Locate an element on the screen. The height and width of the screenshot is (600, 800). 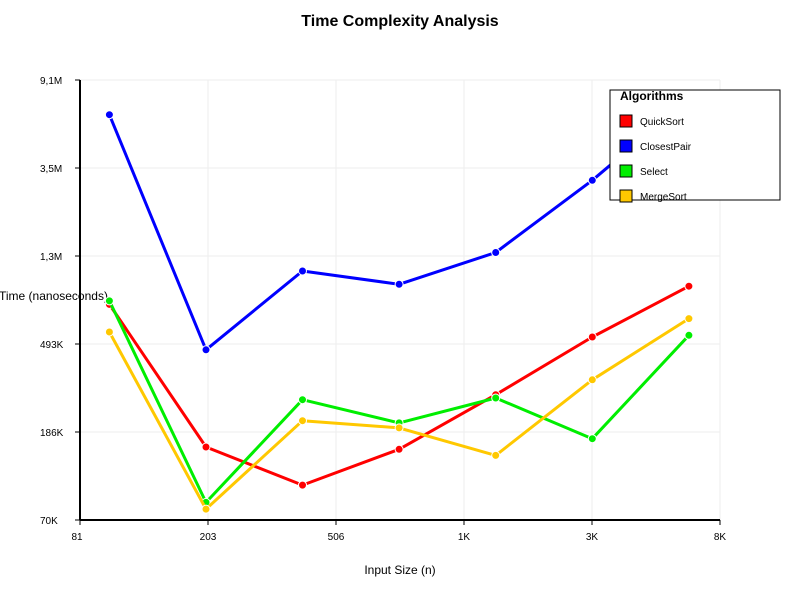
x-tick-label: 8K is located at coordinates (720, 537).